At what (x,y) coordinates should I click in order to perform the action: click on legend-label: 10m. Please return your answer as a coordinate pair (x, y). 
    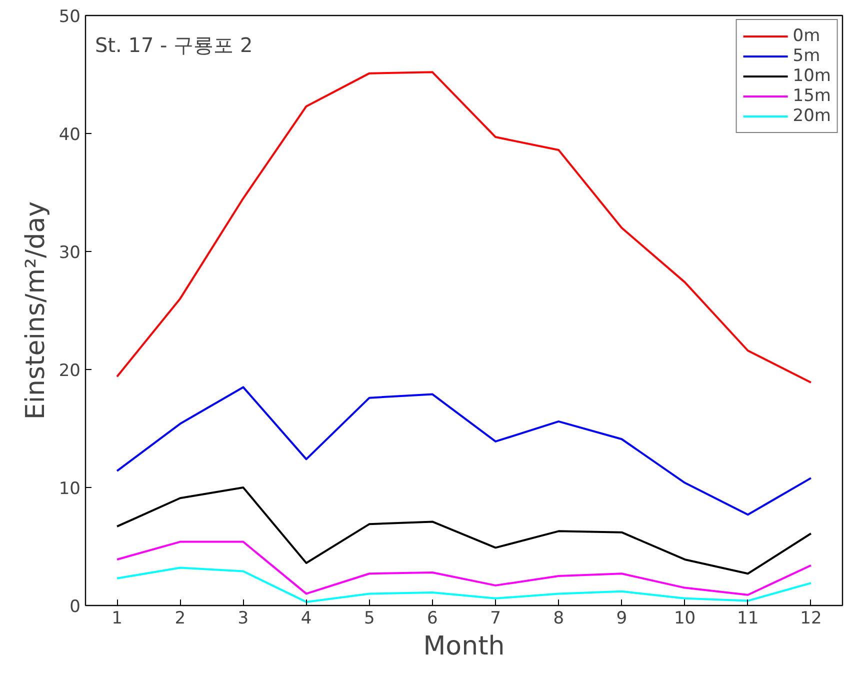
    Looking at the image, I should click on (811, 76).